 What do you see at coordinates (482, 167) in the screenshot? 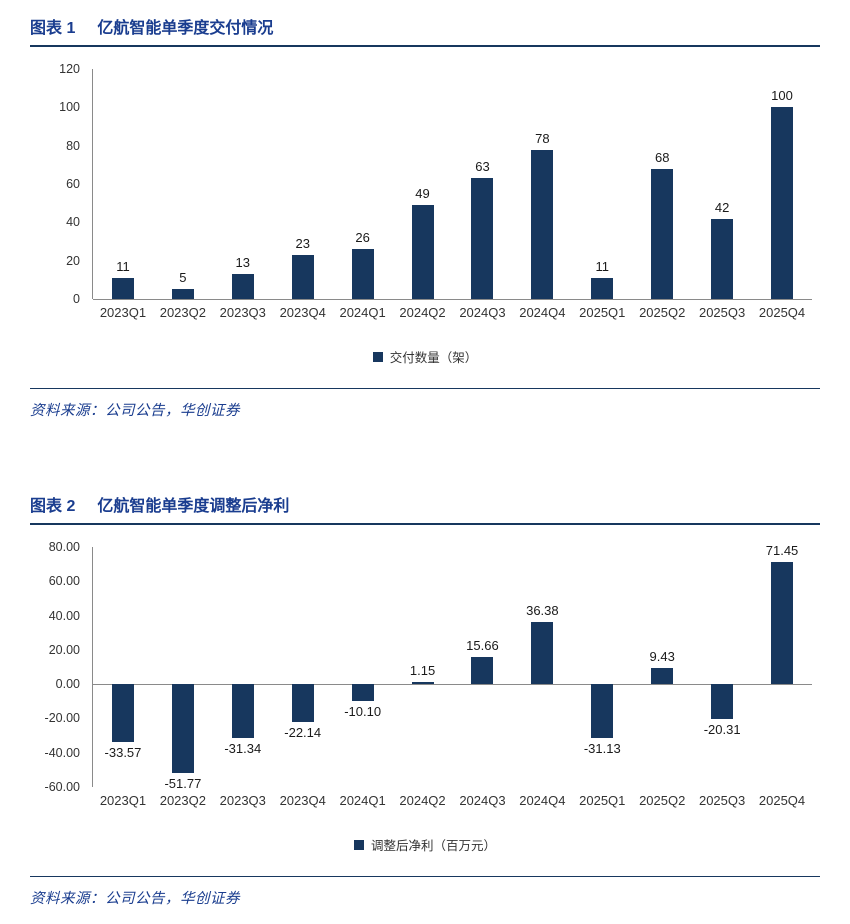
I see `bar-value-label: 63` at bounding box center [482, 167].